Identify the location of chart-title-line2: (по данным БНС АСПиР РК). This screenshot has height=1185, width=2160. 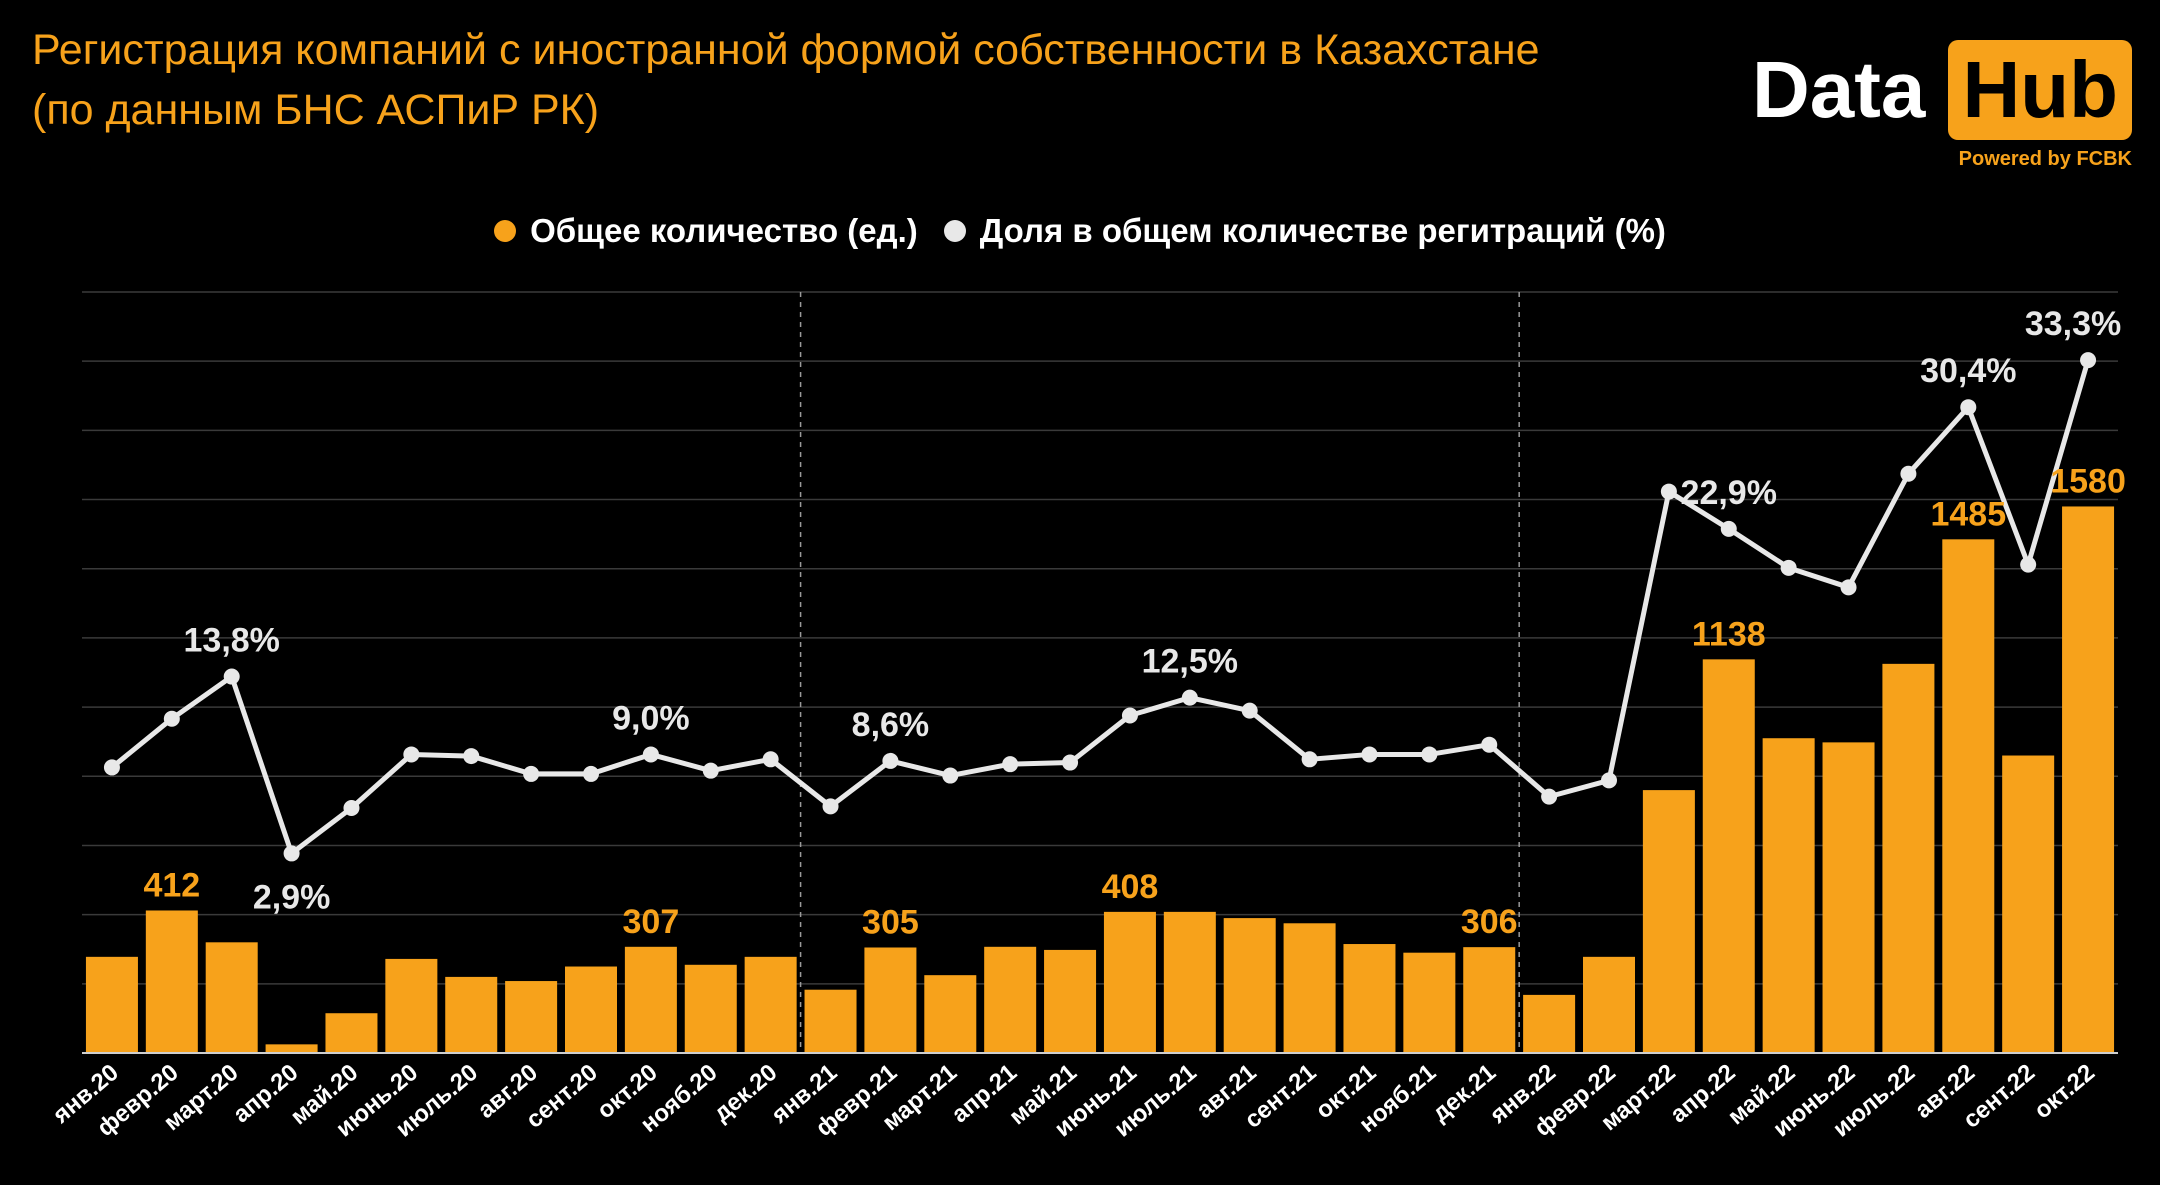
(316, 110).